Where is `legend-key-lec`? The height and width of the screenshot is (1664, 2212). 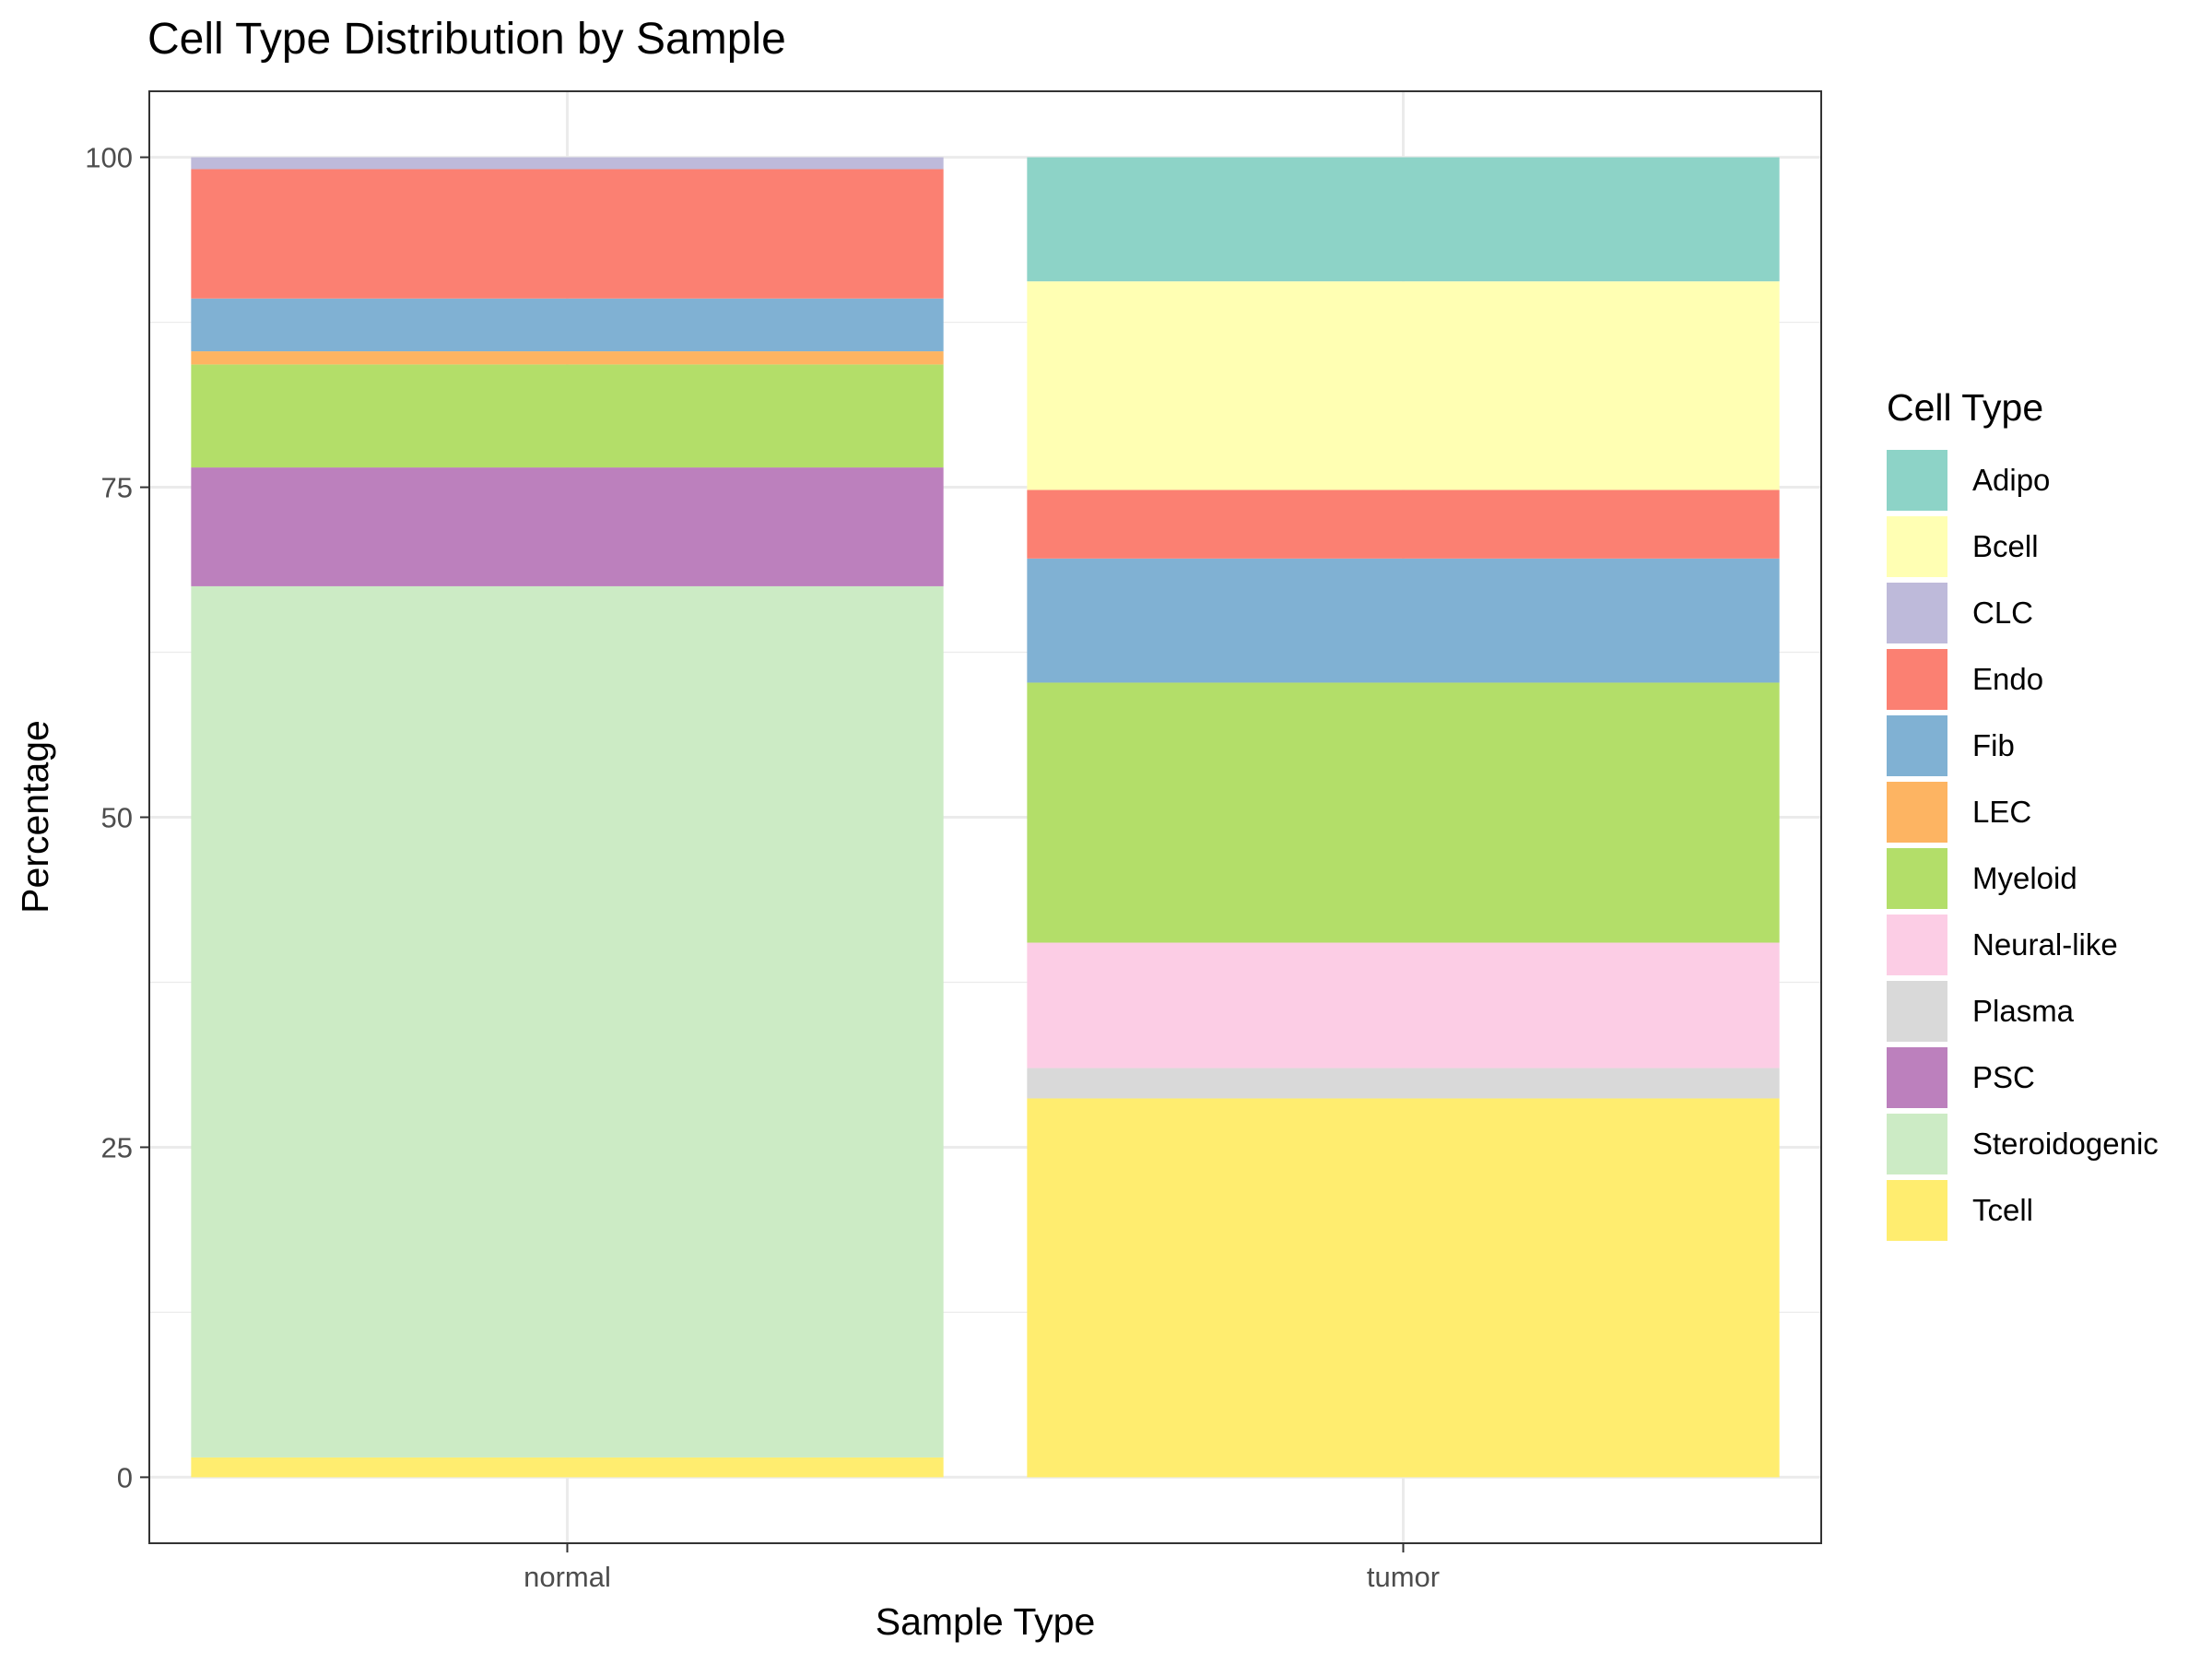 legend-key-lec is located at coordinates (1917, 812).